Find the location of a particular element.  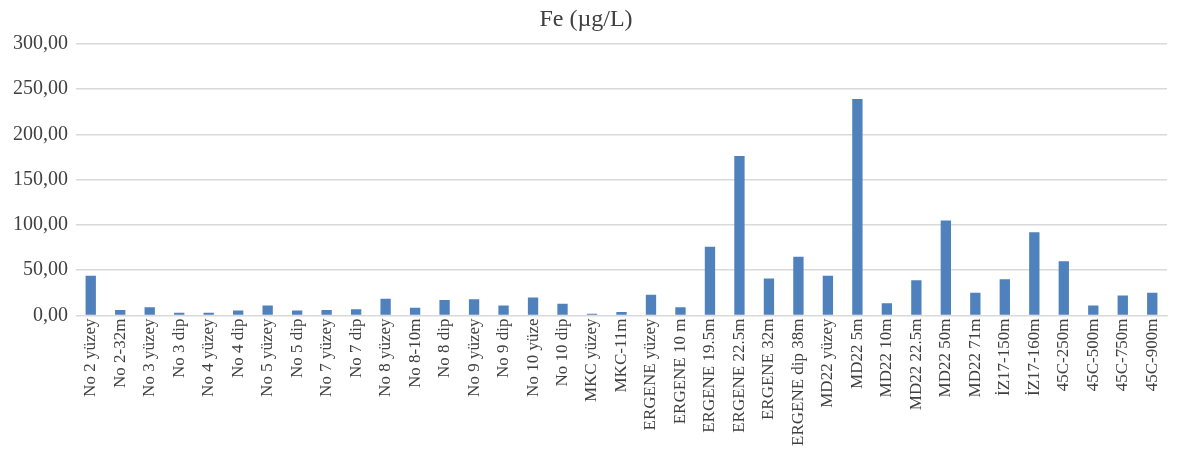

x-tick-label: 45C-900m is located at coordinates (1151, 355).